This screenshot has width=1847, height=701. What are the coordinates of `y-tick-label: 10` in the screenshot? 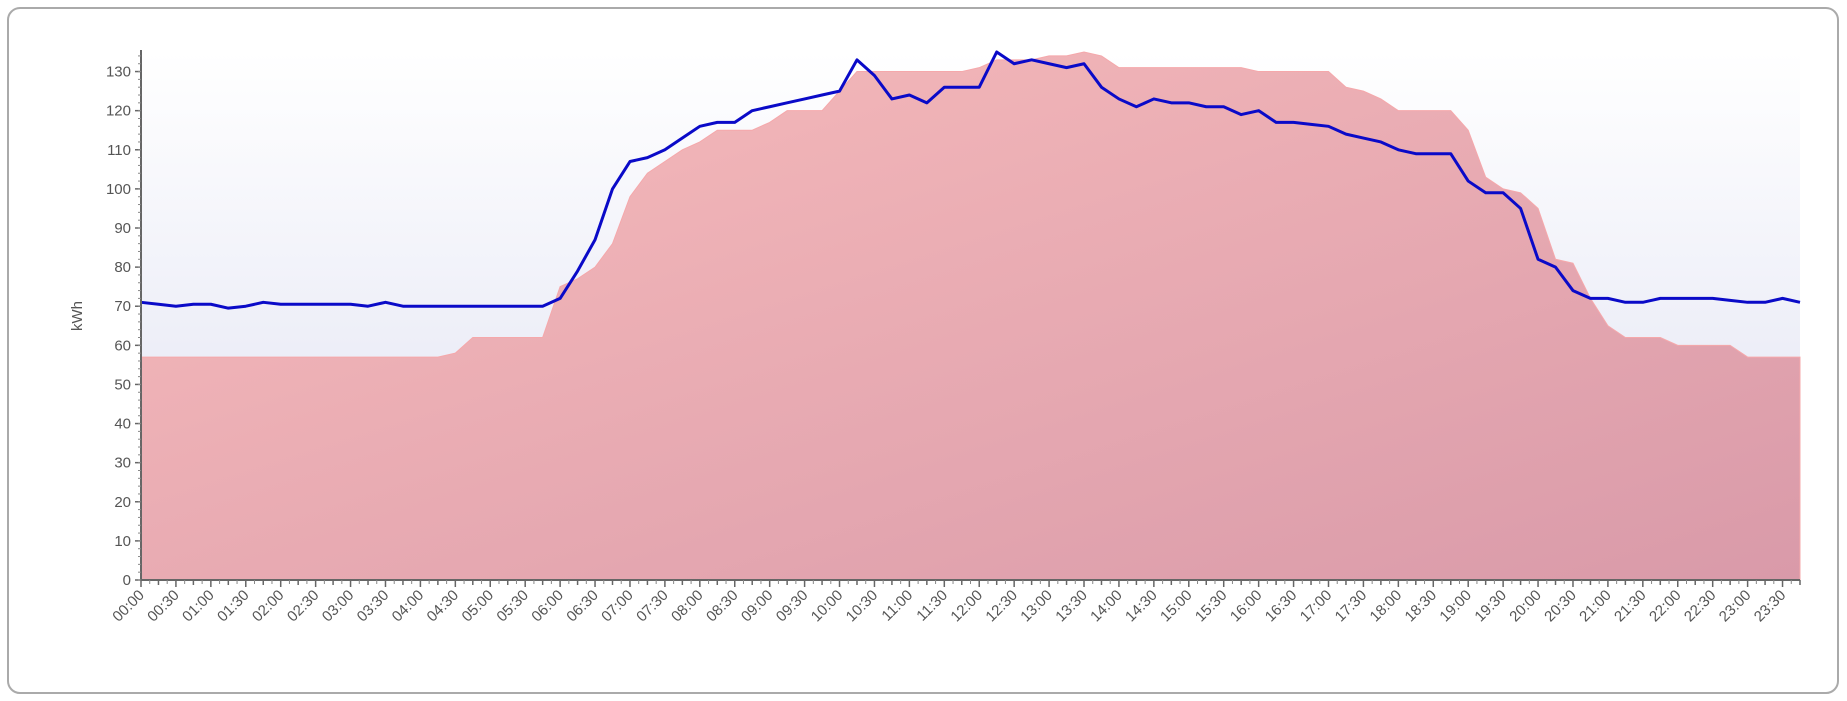 It's located at (122, 541).